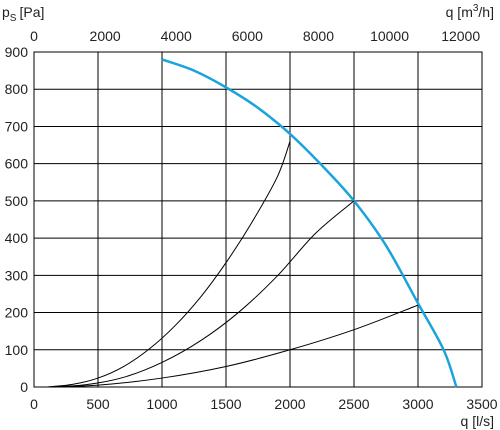 This screenshot has height=430, width=500. Describe the element at coordinates (6, 12) in the screenshot. I see `y-axis-title-main: p` at that location.